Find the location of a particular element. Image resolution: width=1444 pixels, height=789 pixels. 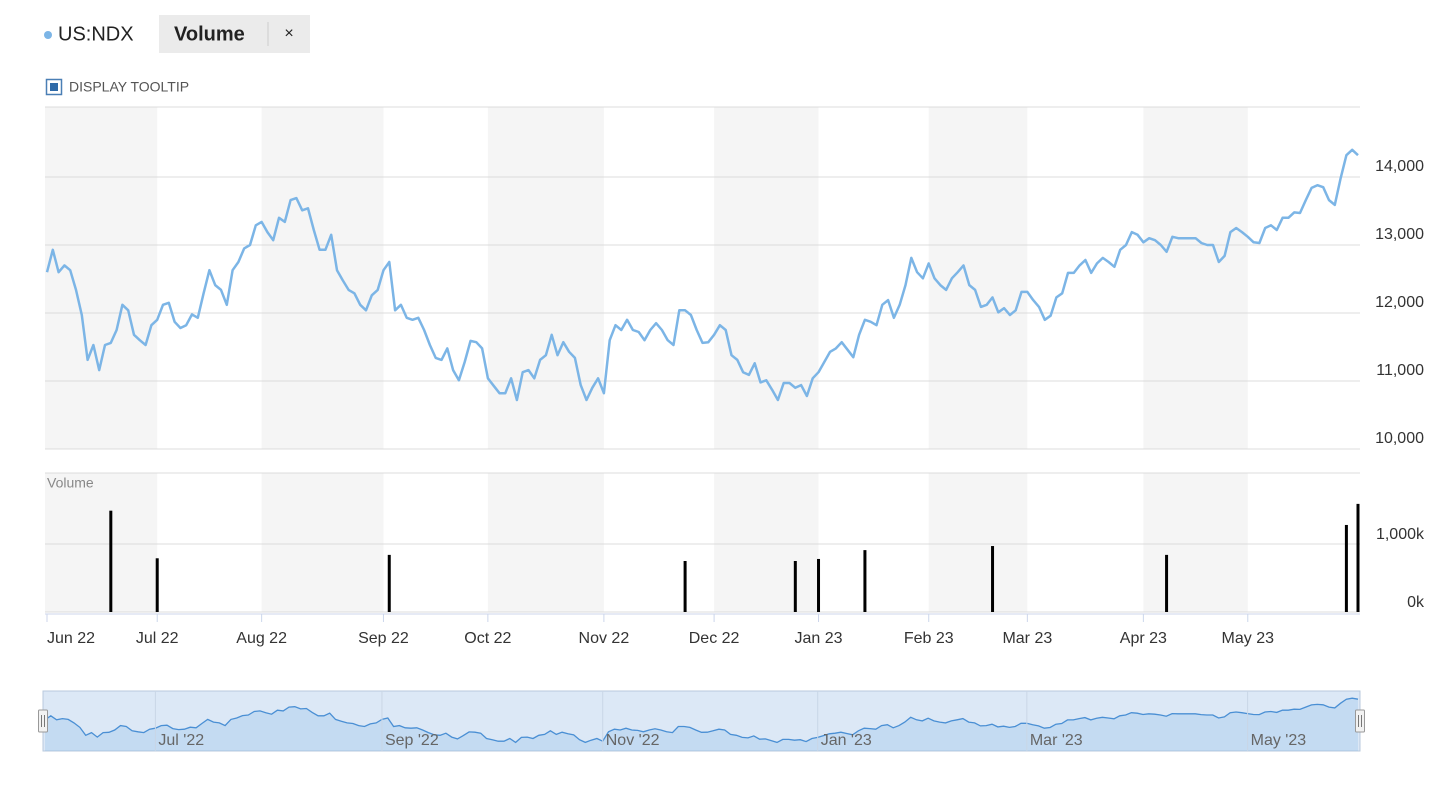

y2-tick-label: 0k is located at coordinates (1416, 602).